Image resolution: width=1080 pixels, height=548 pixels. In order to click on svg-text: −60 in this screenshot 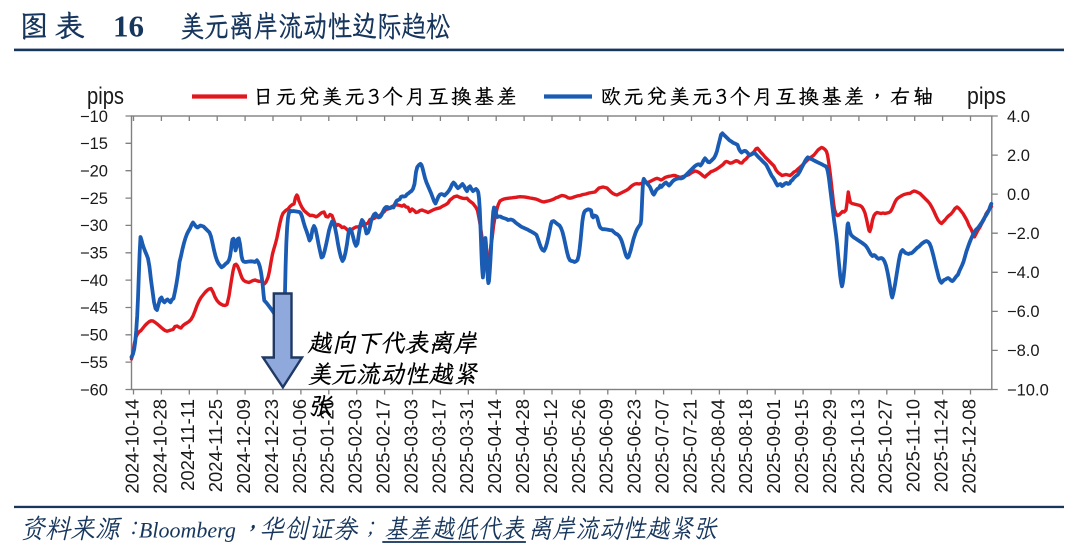, I will do `click(94, 390)`.